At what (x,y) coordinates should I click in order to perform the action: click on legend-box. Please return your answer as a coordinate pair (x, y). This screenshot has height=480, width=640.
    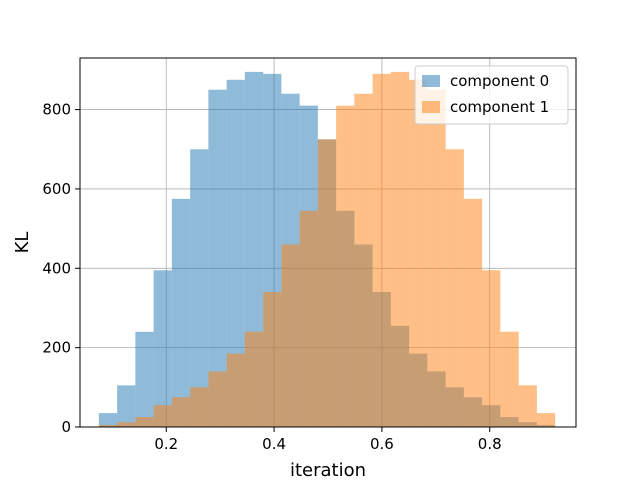
    Looking at the image, I should click on (491, 95).